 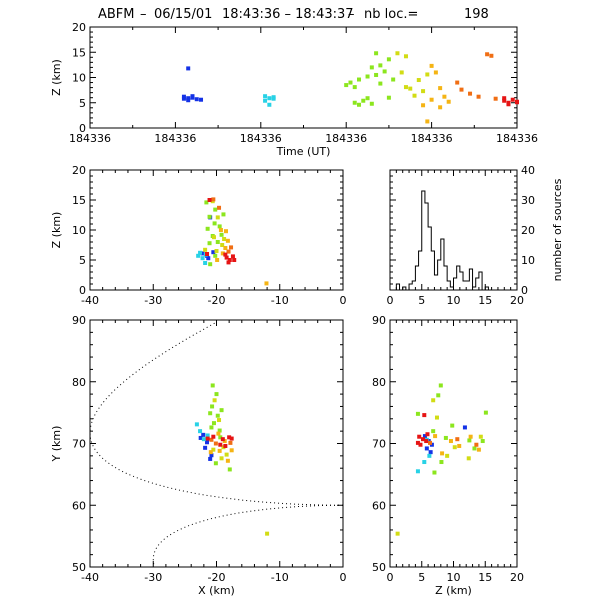 What do you see at coordinates (216, 590) in the screenshot?
I see `x-axis-title: X (km)` at bounding box center [216, 590].